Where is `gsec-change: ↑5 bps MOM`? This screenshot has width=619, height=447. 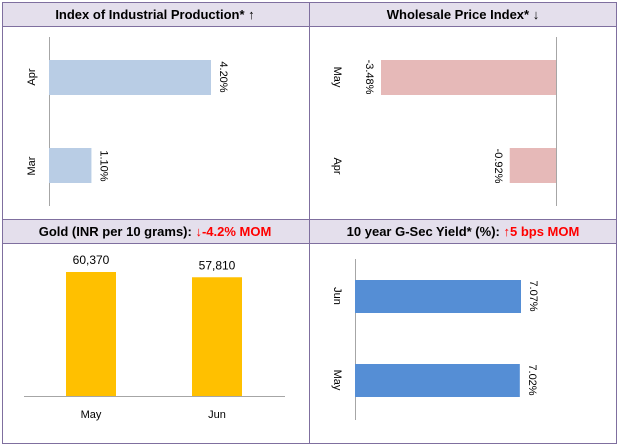
gsec-change: ↑5 bps MOM is located at coordinates (541, 231).